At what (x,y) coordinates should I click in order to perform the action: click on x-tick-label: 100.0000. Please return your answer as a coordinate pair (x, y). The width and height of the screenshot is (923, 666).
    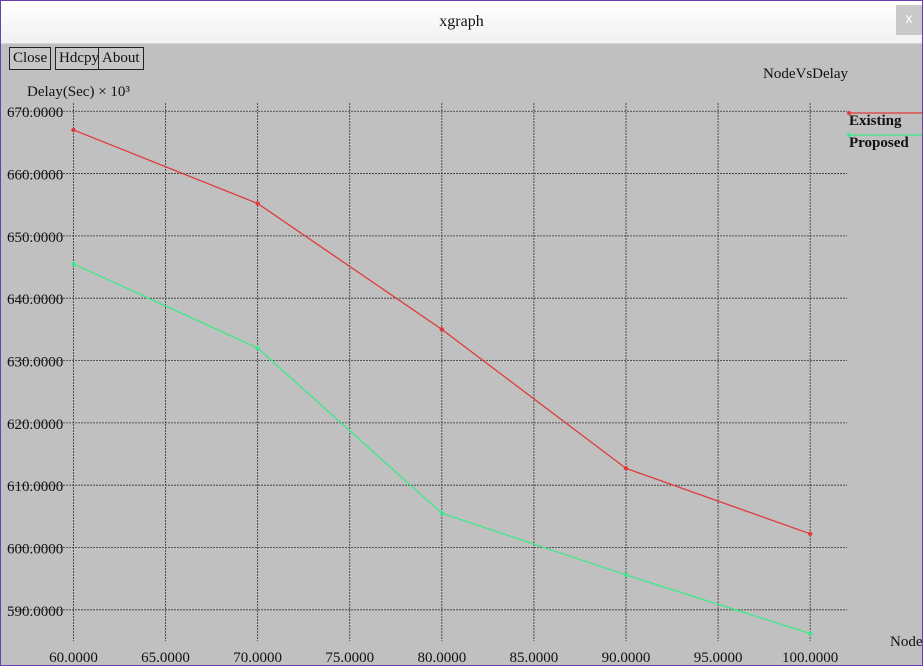
    Looking at the image, I should click on (810, 657).